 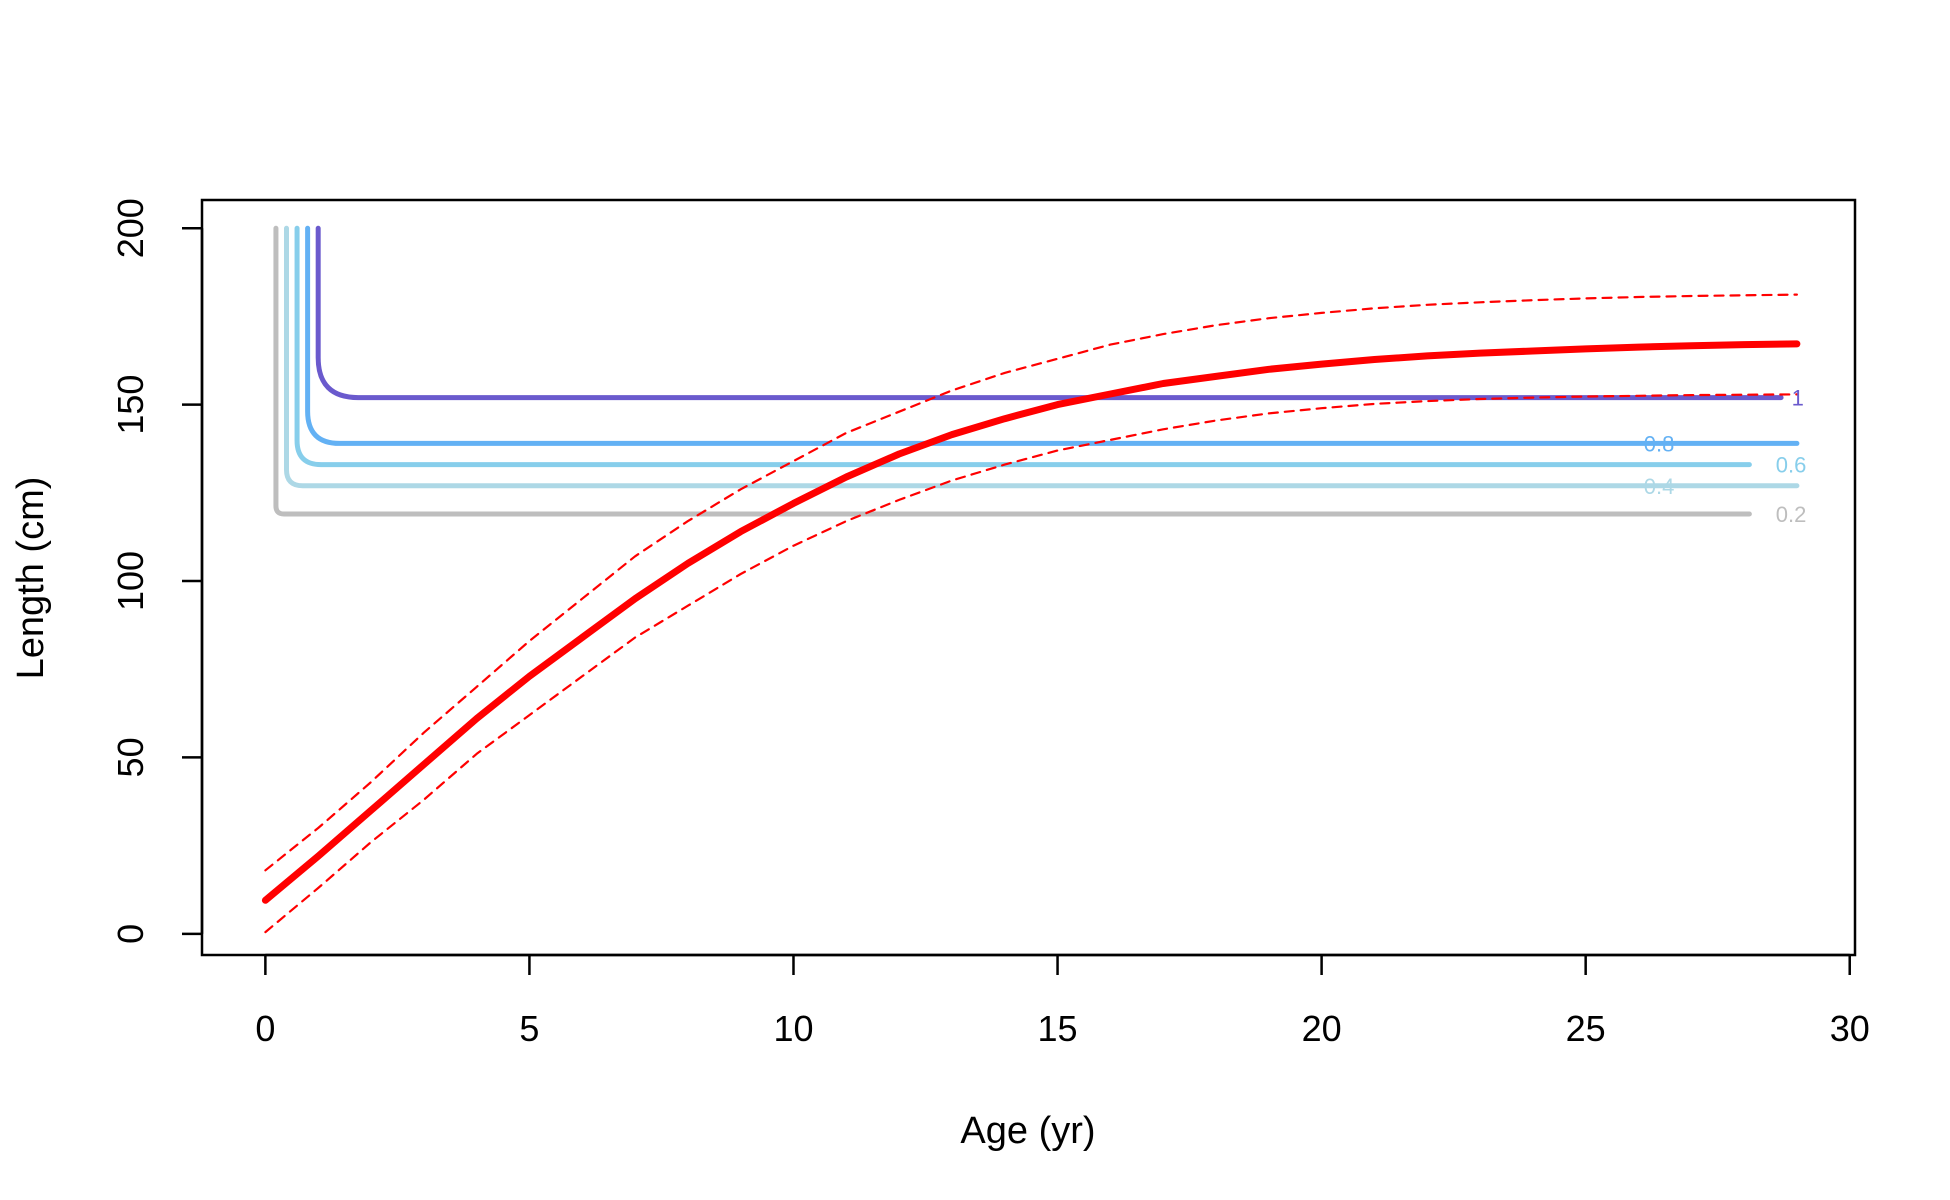 I want to click on selectivity-label-1: 1, so click(x=1798, y=398).